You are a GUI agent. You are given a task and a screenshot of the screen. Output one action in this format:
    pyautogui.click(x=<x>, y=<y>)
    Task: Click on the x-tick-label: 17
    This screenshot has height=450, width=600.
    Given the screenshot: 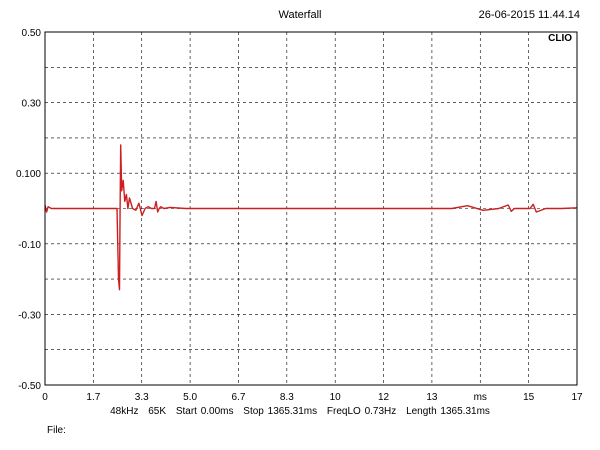 What is the action you would take?
    pyautogui.click(x=577, y=397)
    